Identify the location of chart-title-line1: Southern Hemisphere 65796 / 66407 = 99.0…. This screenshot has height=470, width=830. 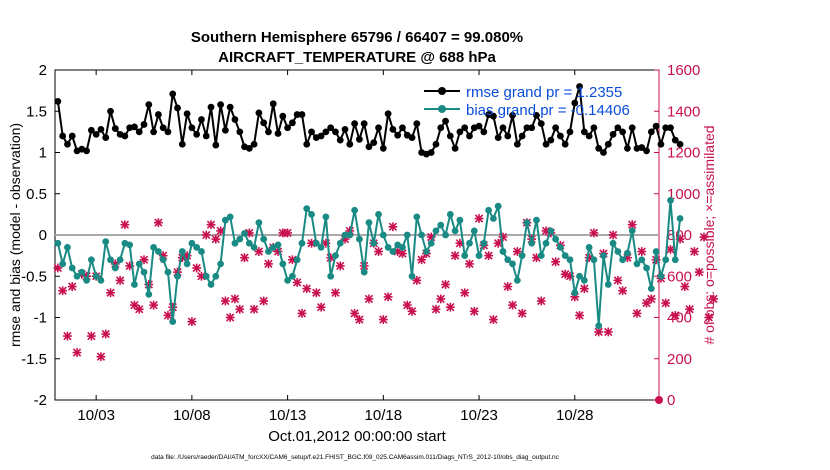
(357, 37).